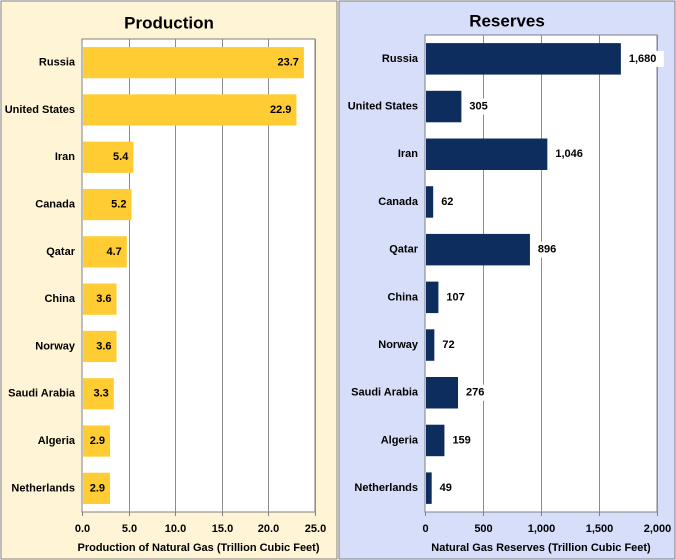  Describe the element at coordinates (121, 157) in the screenshot. I see `production-value-label: 5.4` at that location.